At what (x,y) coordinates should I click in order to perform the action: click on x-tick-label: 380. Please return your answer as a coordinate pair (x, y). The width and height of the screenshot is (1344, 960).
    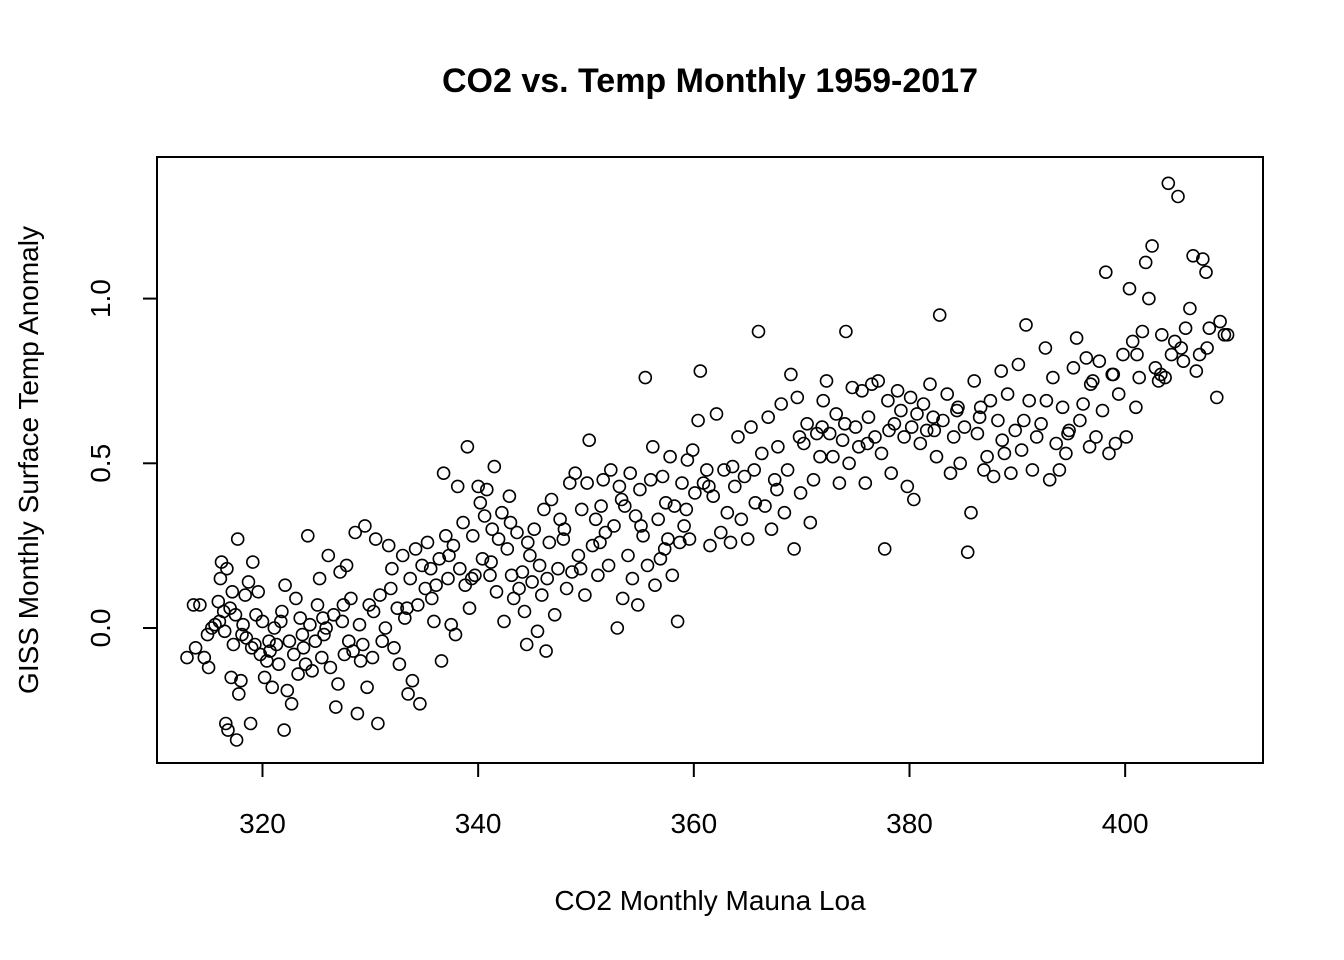
    Looking at the image, I should click on (909, 823).